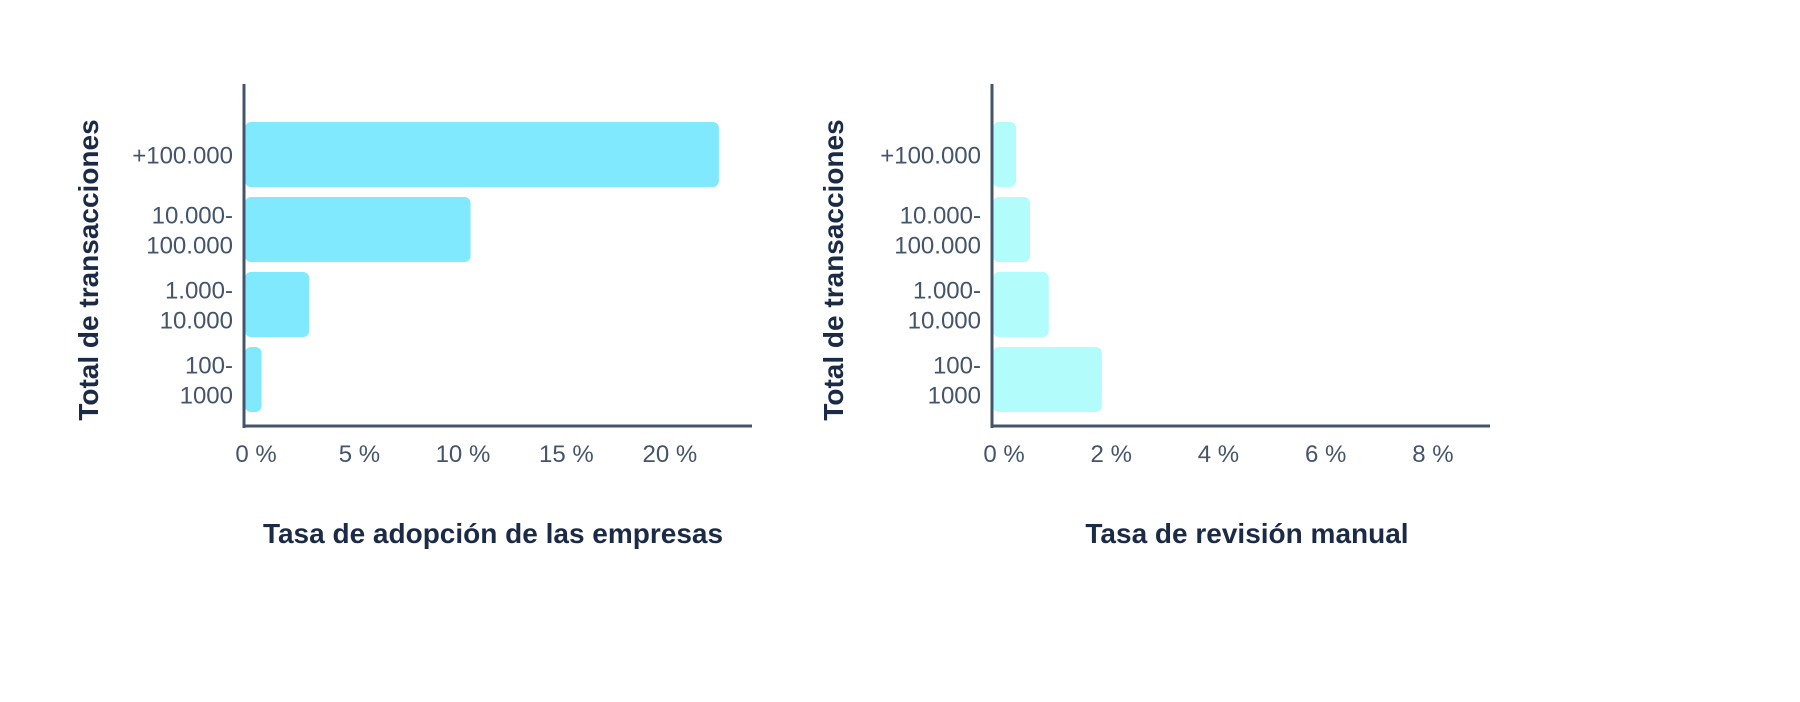 Image resolution: width=1800 pixels, height=702 pixels. Describe the element at coordinates (670, 454) in the screenshot. I see `x-tick-label: 20 %` at that location.